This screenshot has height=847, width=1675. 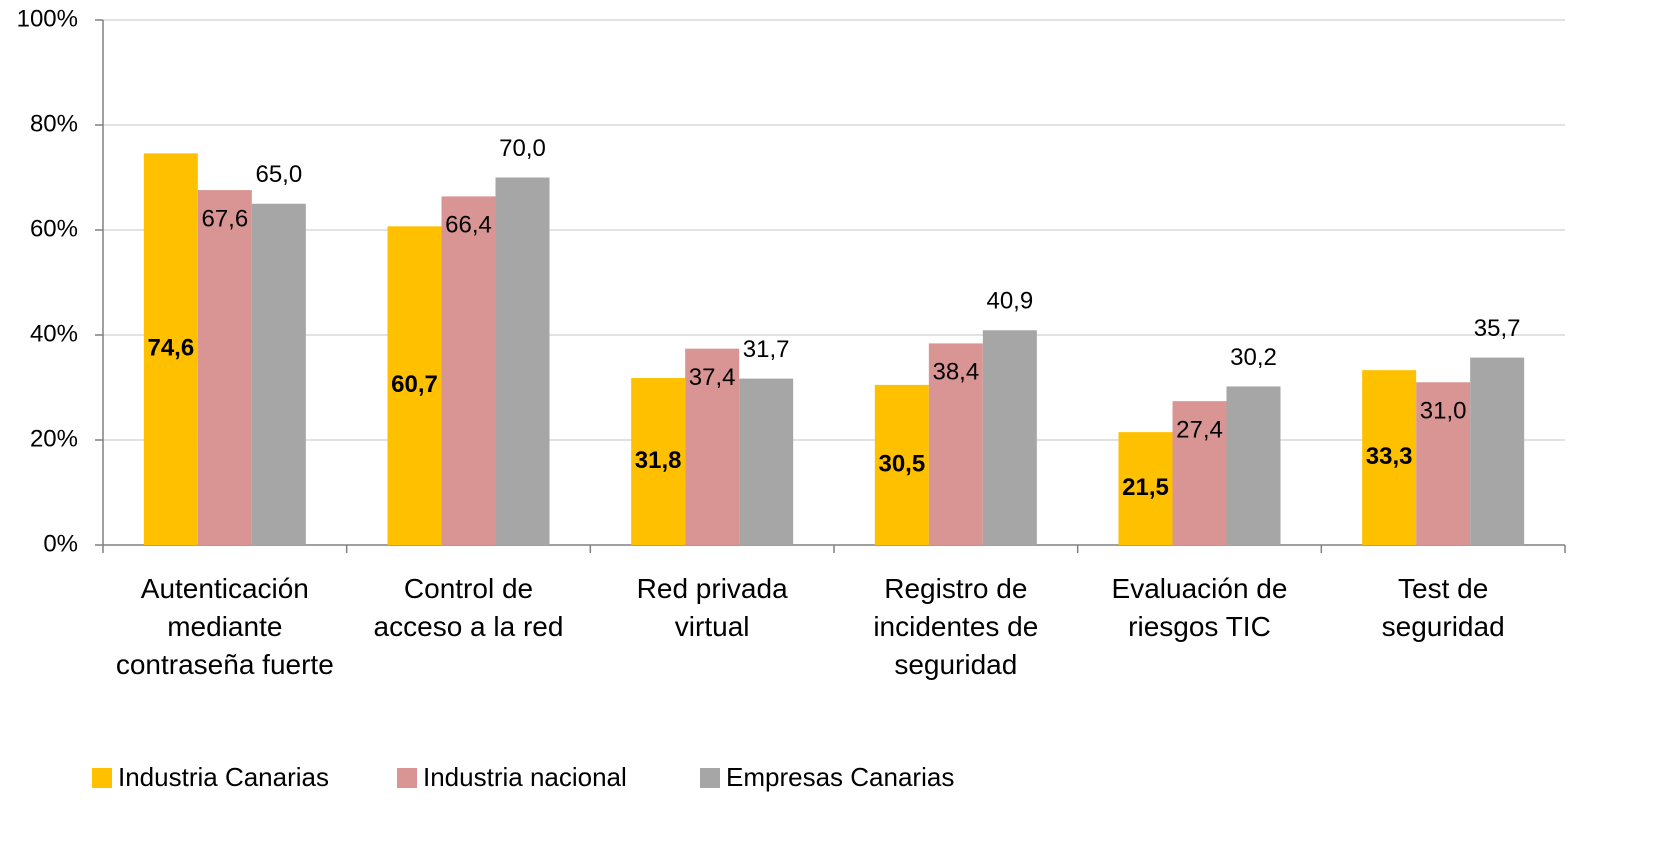 What do you see at coordinates (1443, 607) in the screenshot?
I see `x-tick-label: Test de seguridad` at bounding box center [1443, 607].